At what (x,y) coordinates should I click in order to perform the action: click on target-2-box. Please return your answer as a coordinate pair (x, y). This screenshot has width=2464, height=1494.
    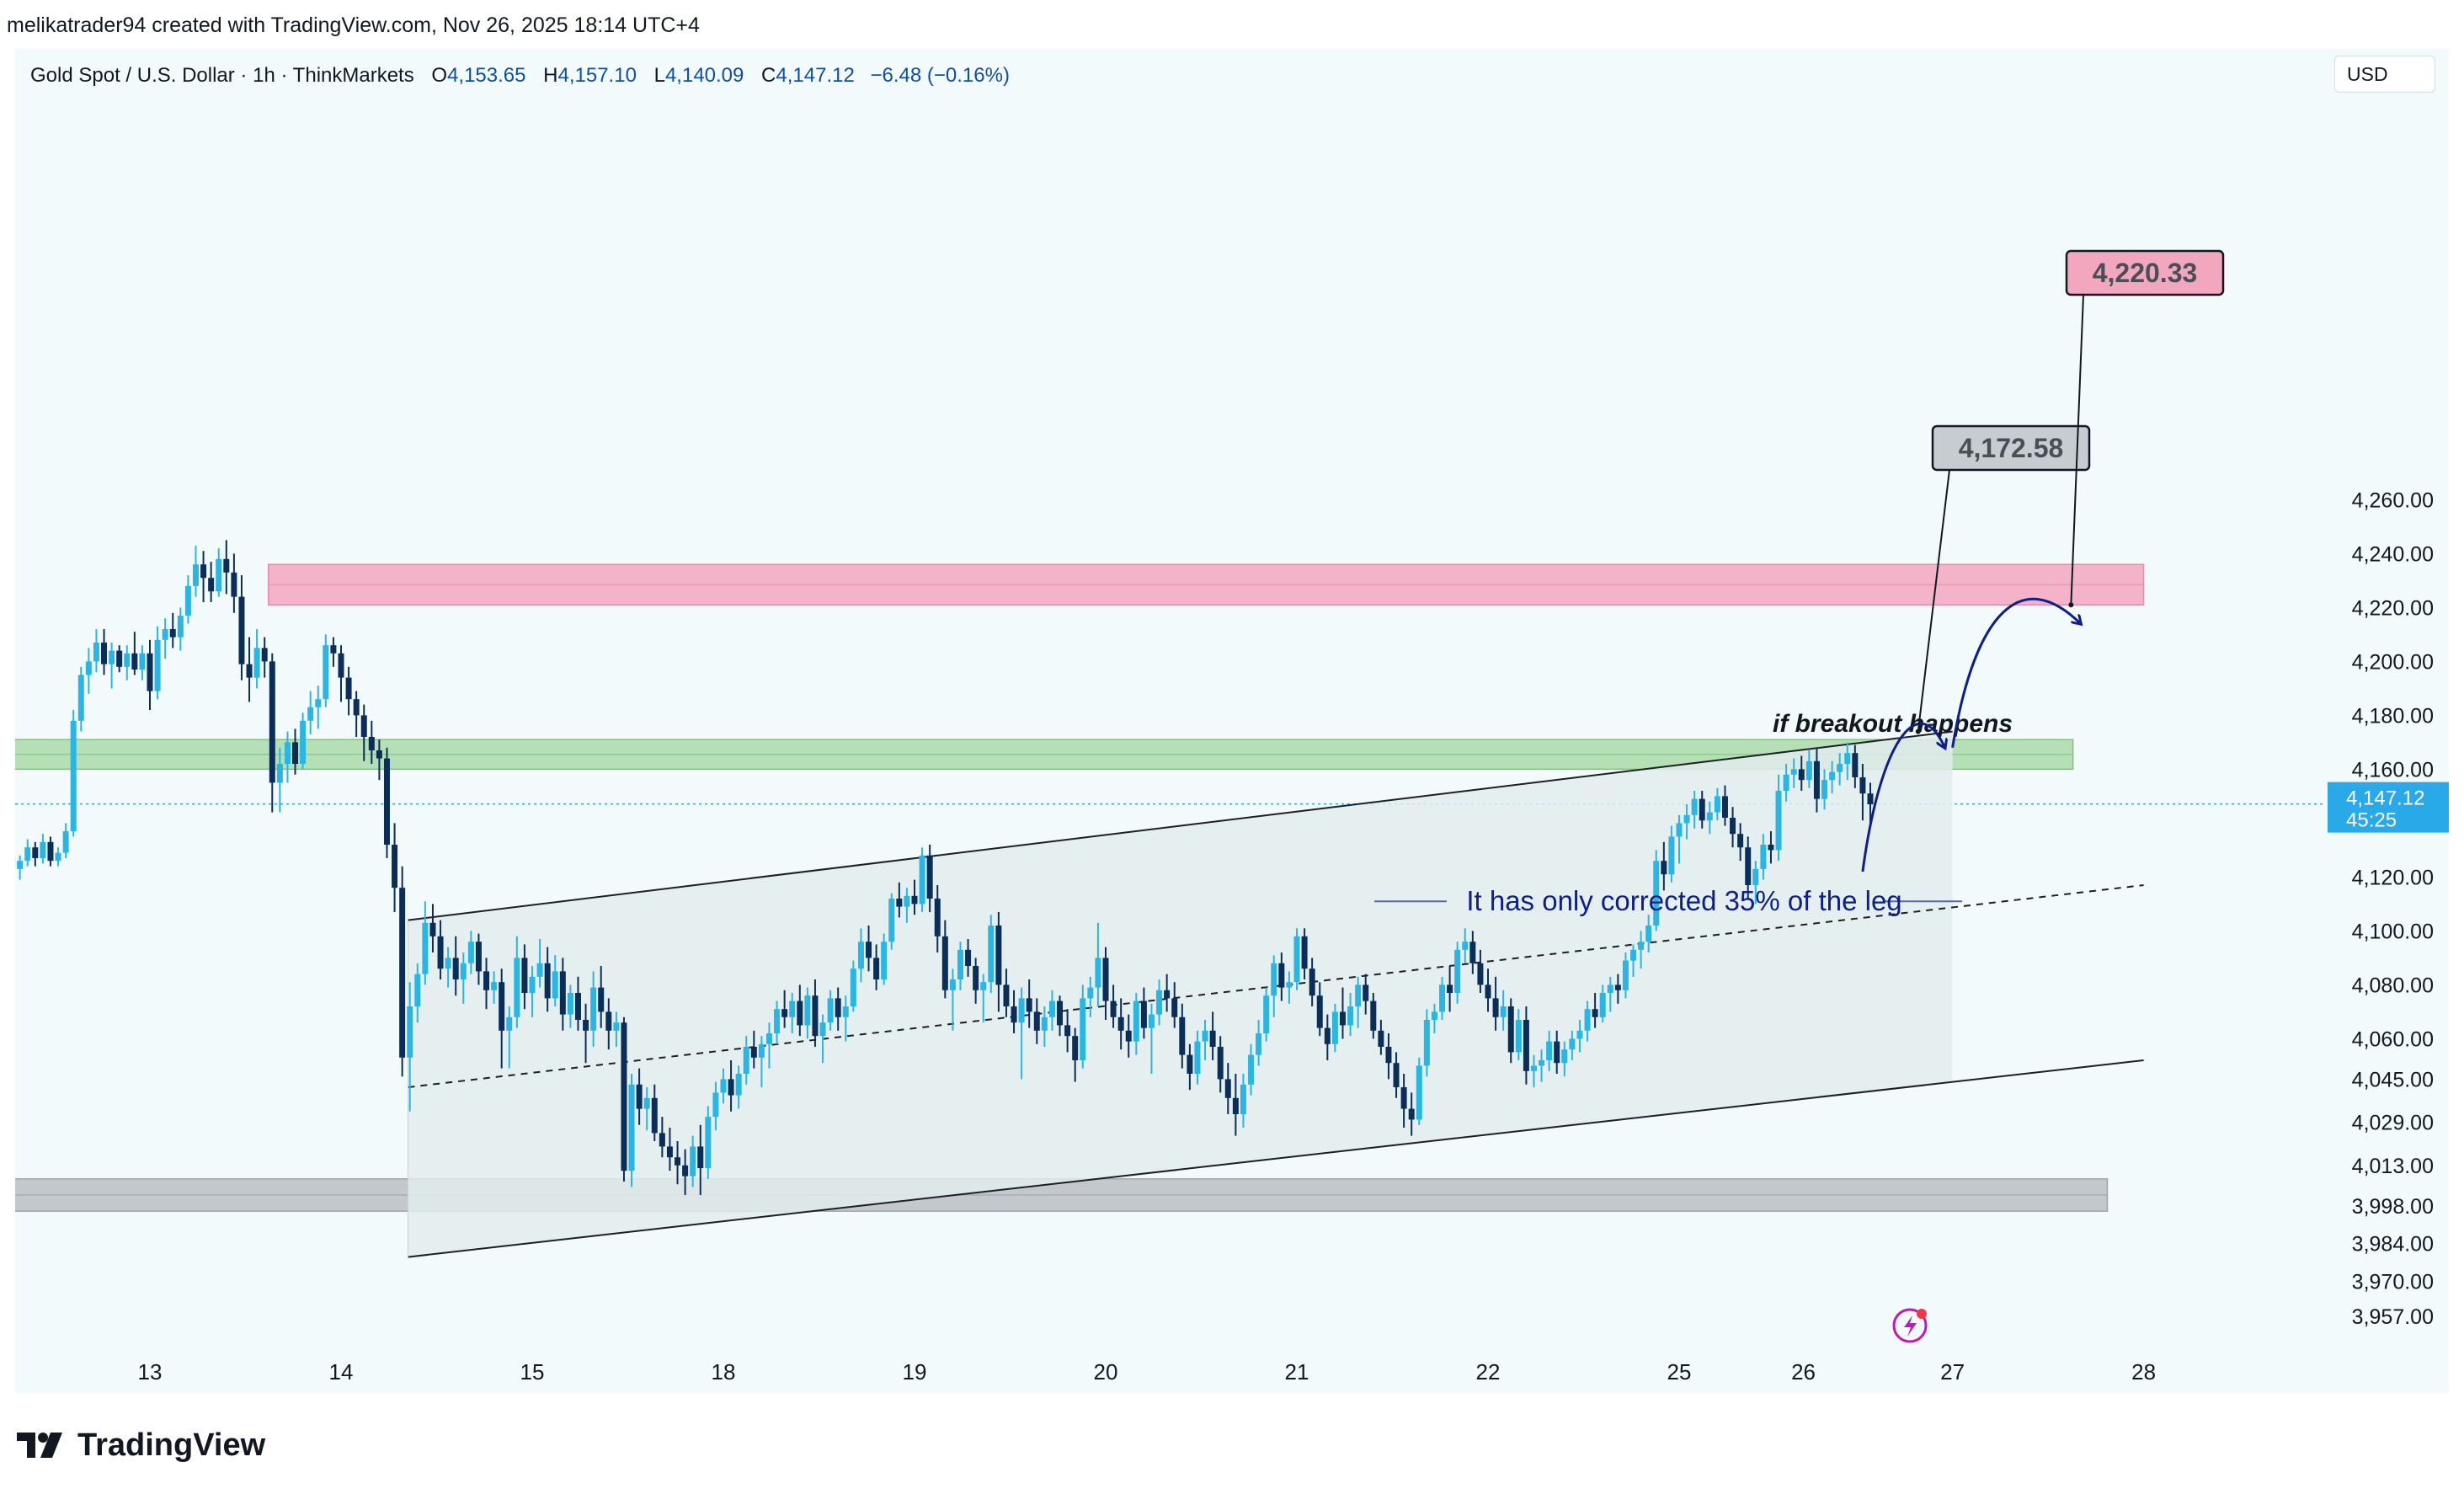
    Looking at the image, I should click on (2145, 272).